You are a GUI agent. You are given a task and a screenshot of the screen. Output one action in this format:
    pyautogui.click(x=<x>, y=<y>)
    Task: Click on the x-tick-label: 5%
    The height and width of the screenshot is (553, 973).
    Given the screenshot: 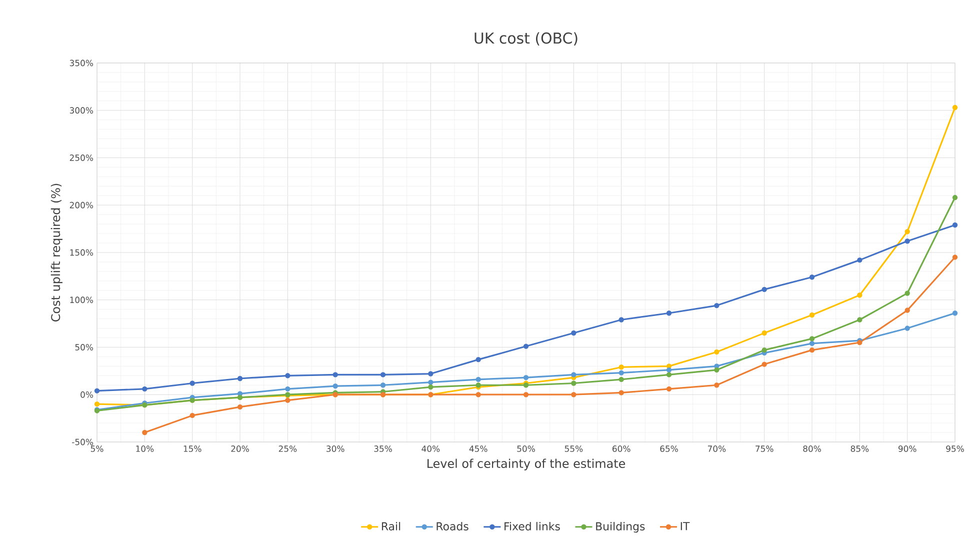 What is the action you would take?
    pyautogui.click(x=97, y=449)
    